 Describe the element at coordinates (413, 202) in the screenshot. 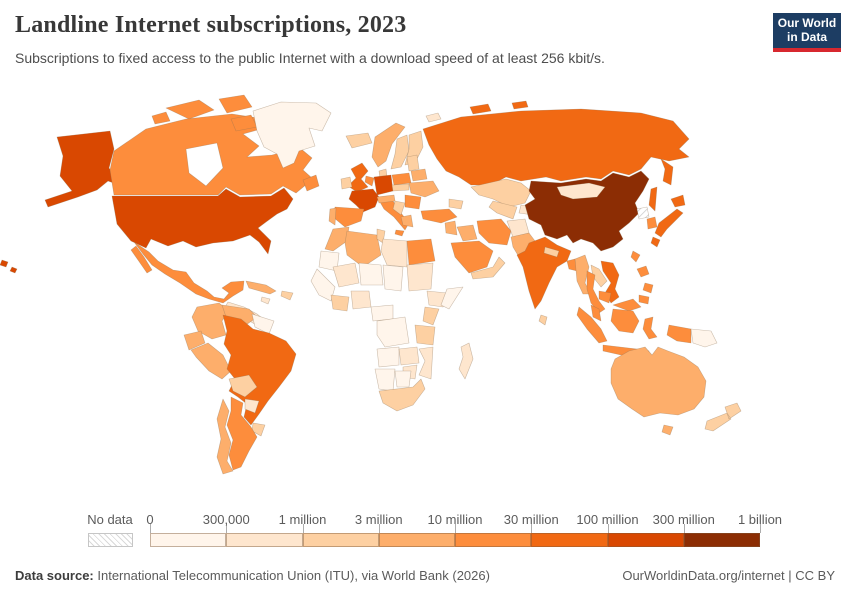

I see `map-region-romania-bulgaria` at that location.